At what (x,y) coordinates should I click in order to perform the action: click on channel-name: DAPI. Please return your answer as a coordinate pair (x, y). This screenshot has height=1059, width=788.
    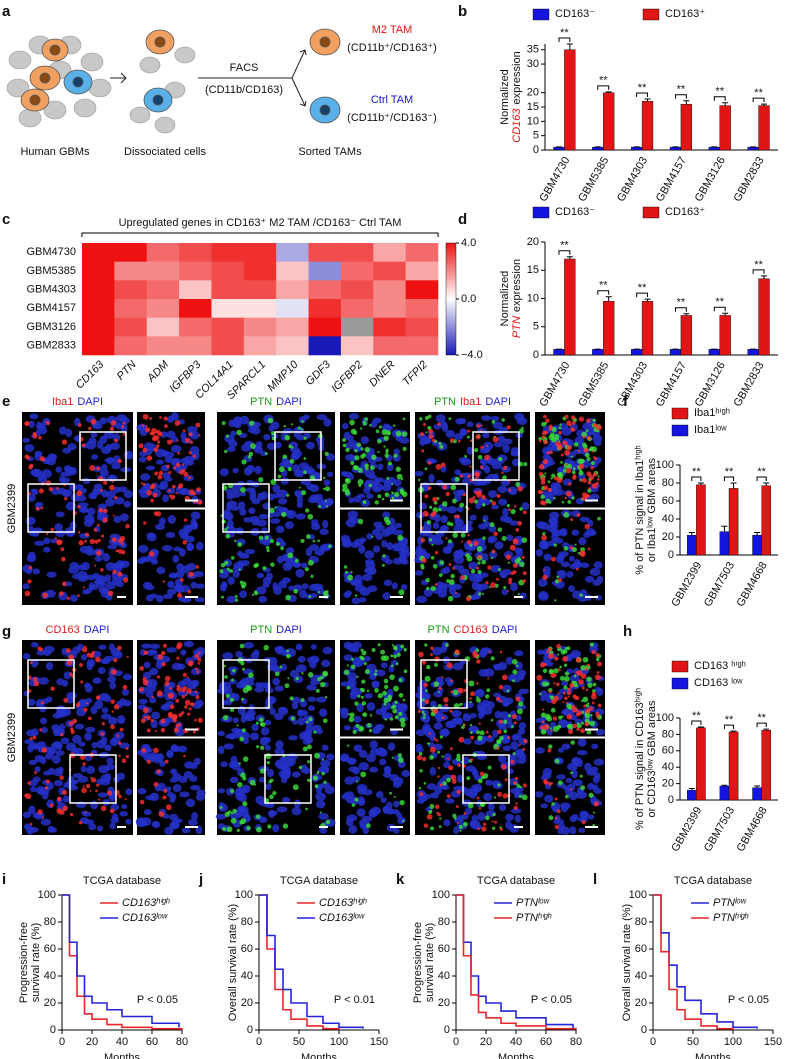
    Looking at the image, I should click on (289, 402).